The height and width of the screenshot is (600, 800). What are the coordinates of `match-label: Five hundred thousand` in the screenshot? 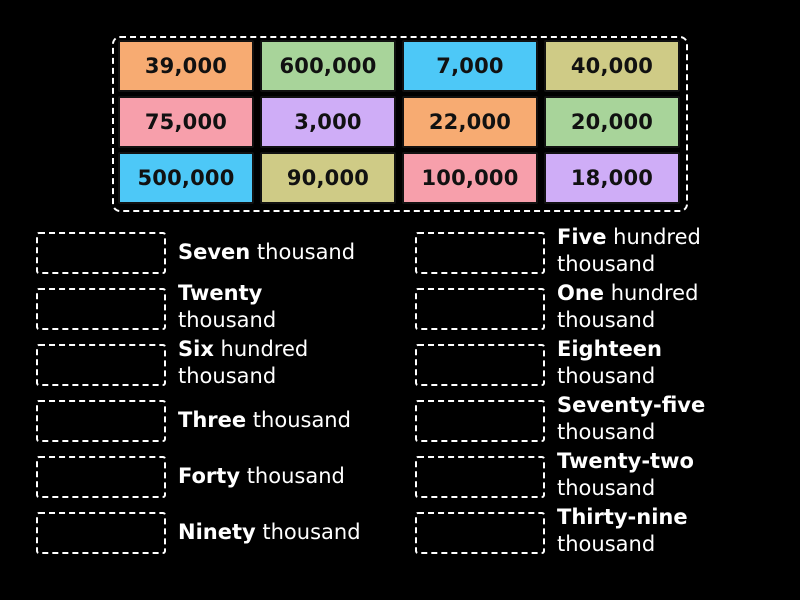 It's located at (629, 250).